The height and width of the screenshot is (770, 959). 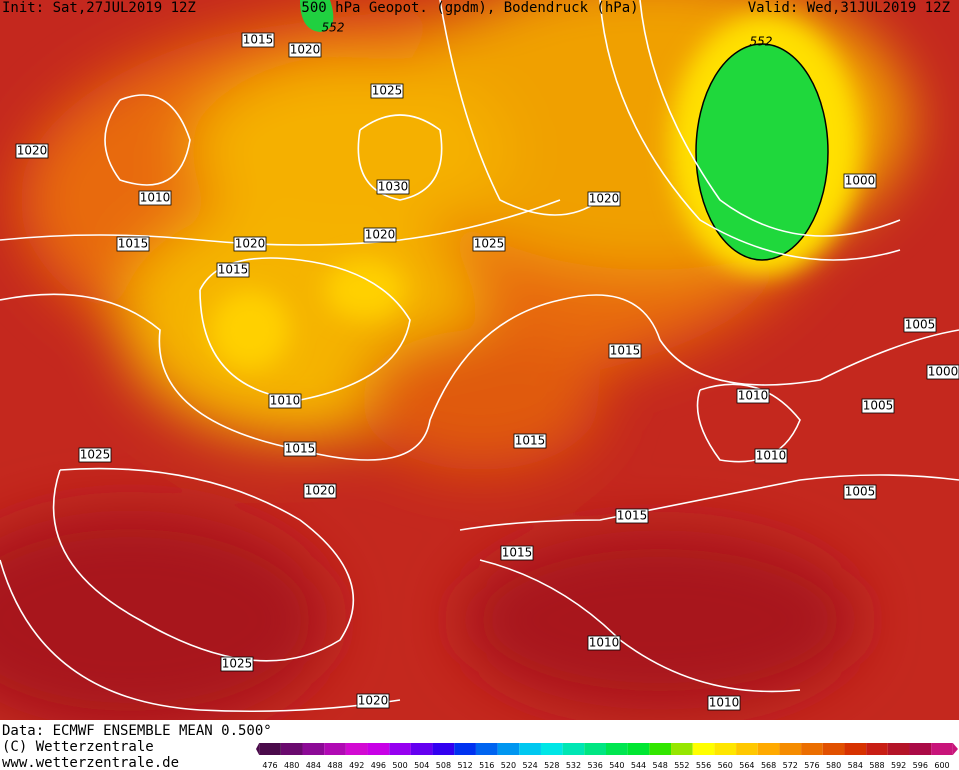 I want to click on colorbar-label: 540, so click(x=616, y=765).